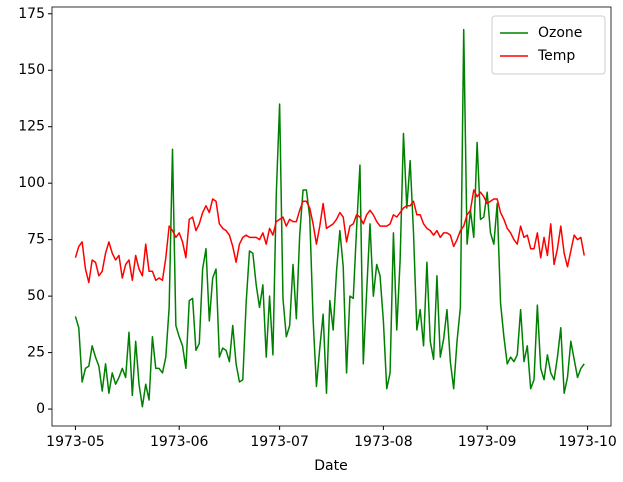 This screenshot has height=482, width=623. I want to click on x-tick-label: 1973-06, so click(179, 442).